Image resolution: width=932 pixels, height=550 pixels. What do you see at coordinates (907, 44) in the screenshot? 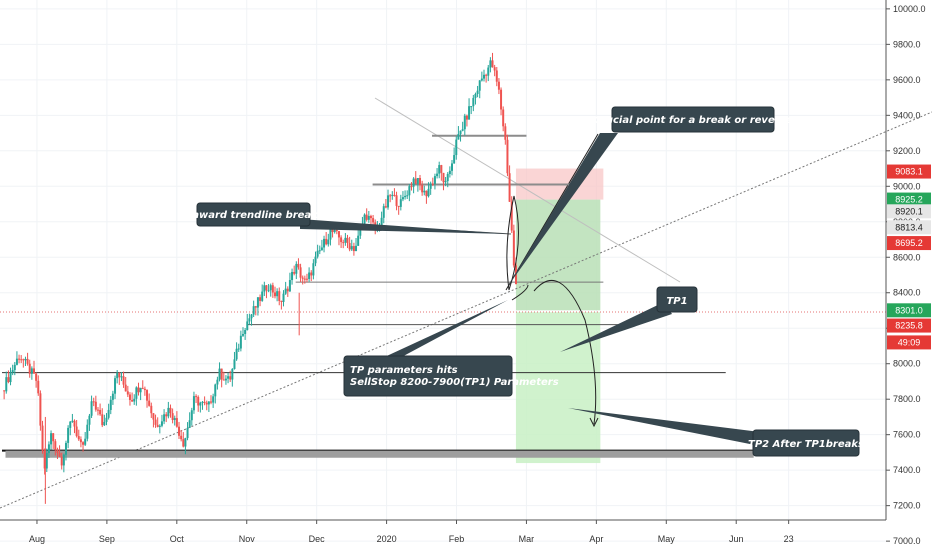
I see `y-tick-label: 9800.0` at bounding box center [907, 44].